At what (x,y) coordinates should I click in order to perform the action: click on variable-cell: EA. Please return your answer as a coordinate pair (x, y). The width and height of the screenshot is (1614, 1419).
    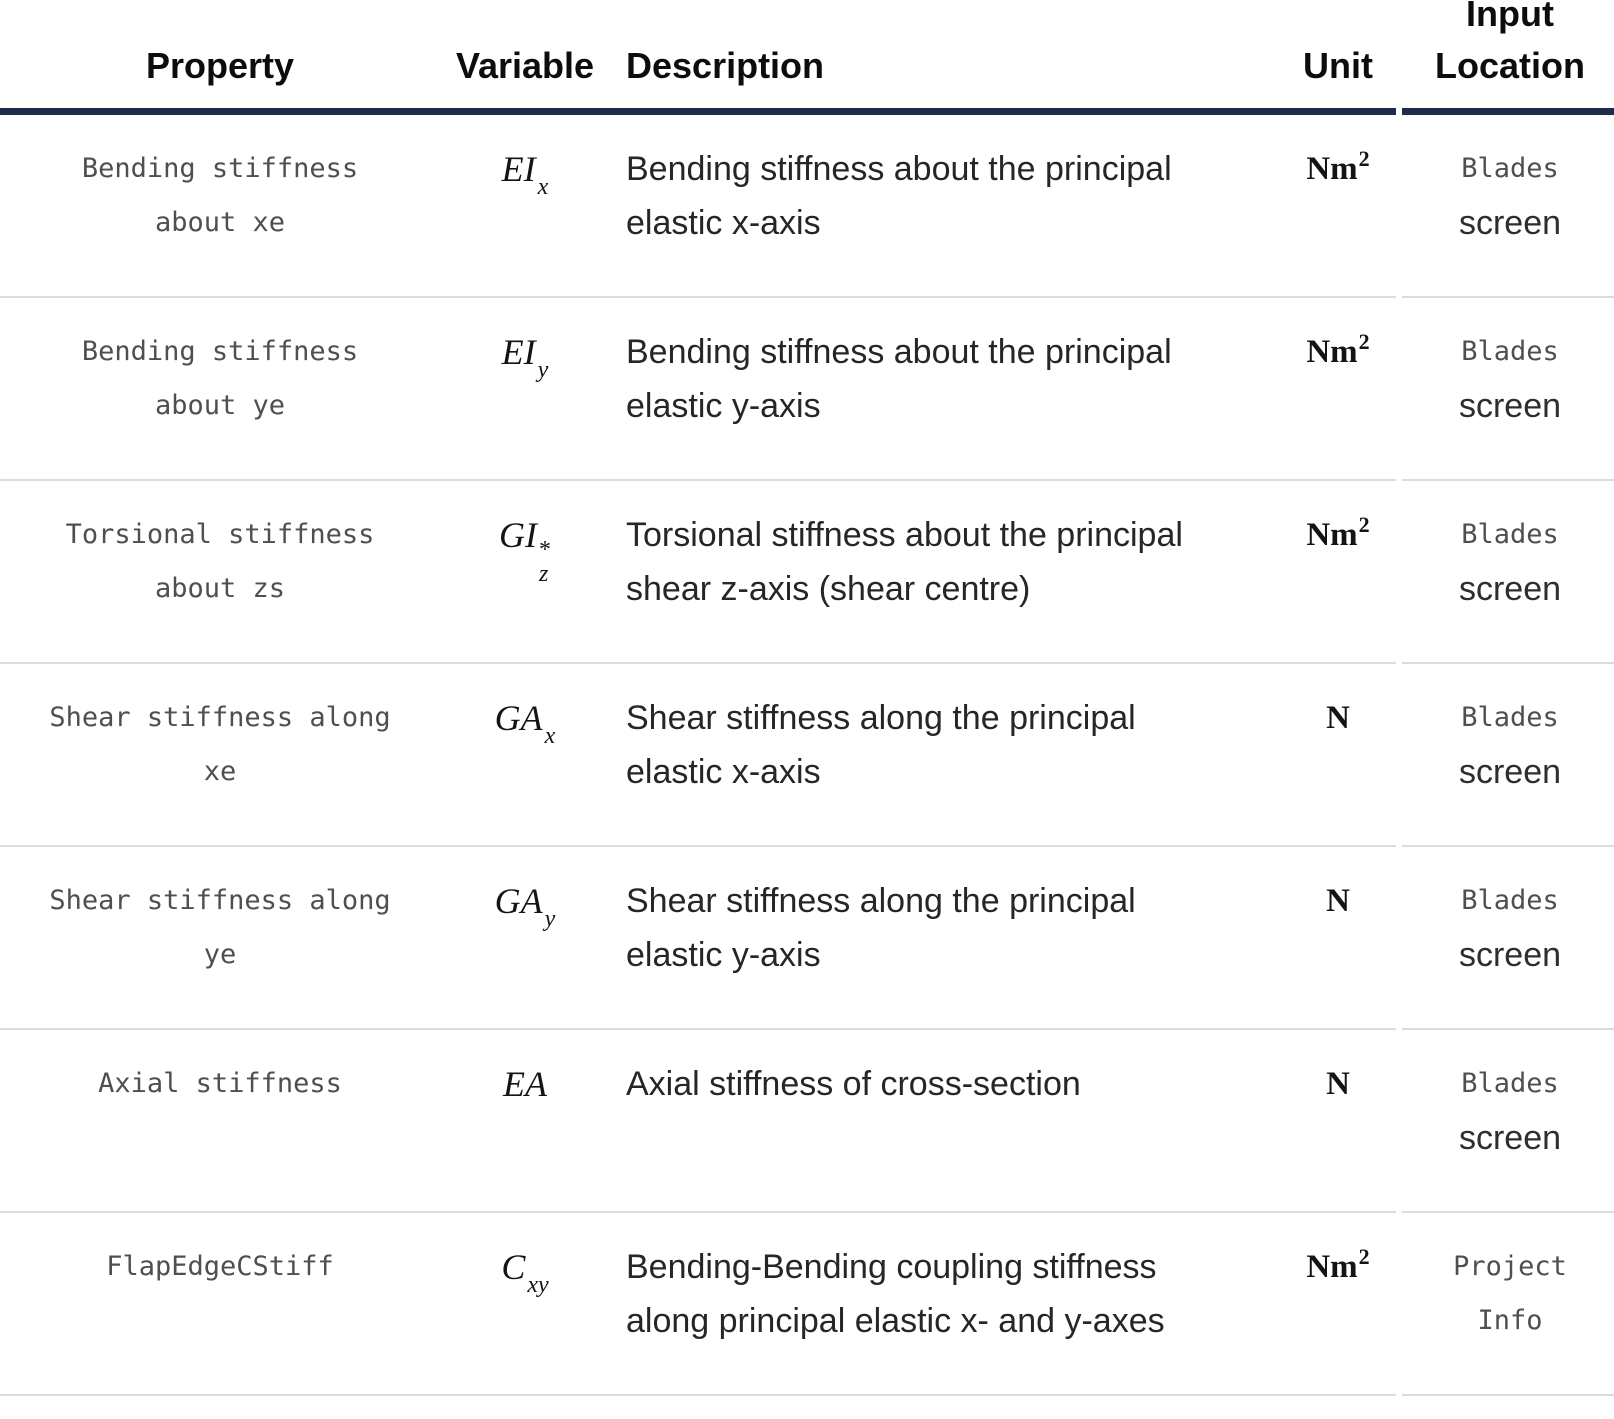
    Looking at the image, I should click on (525, 1120).